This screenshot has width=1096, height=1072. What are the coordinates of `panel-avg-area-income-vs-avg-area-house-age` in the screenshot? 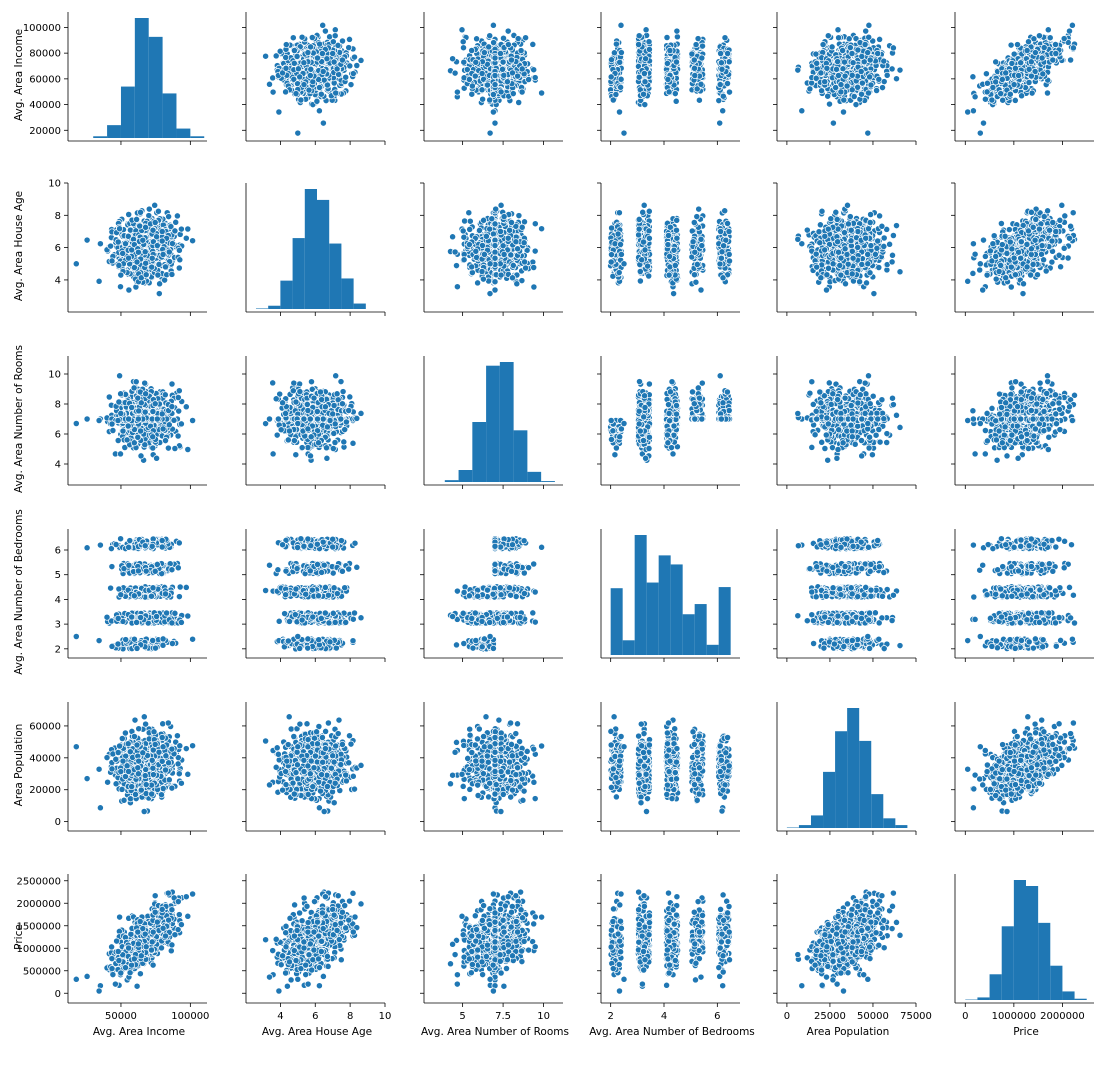 It's located at (314, 78).